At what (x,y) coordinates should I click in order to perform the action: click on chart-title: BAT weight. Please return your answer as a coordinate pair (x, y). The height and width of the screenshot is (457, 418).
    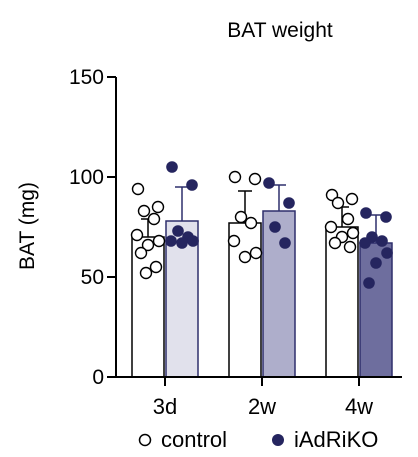
    Looking at the image, I should click on (280, 30).